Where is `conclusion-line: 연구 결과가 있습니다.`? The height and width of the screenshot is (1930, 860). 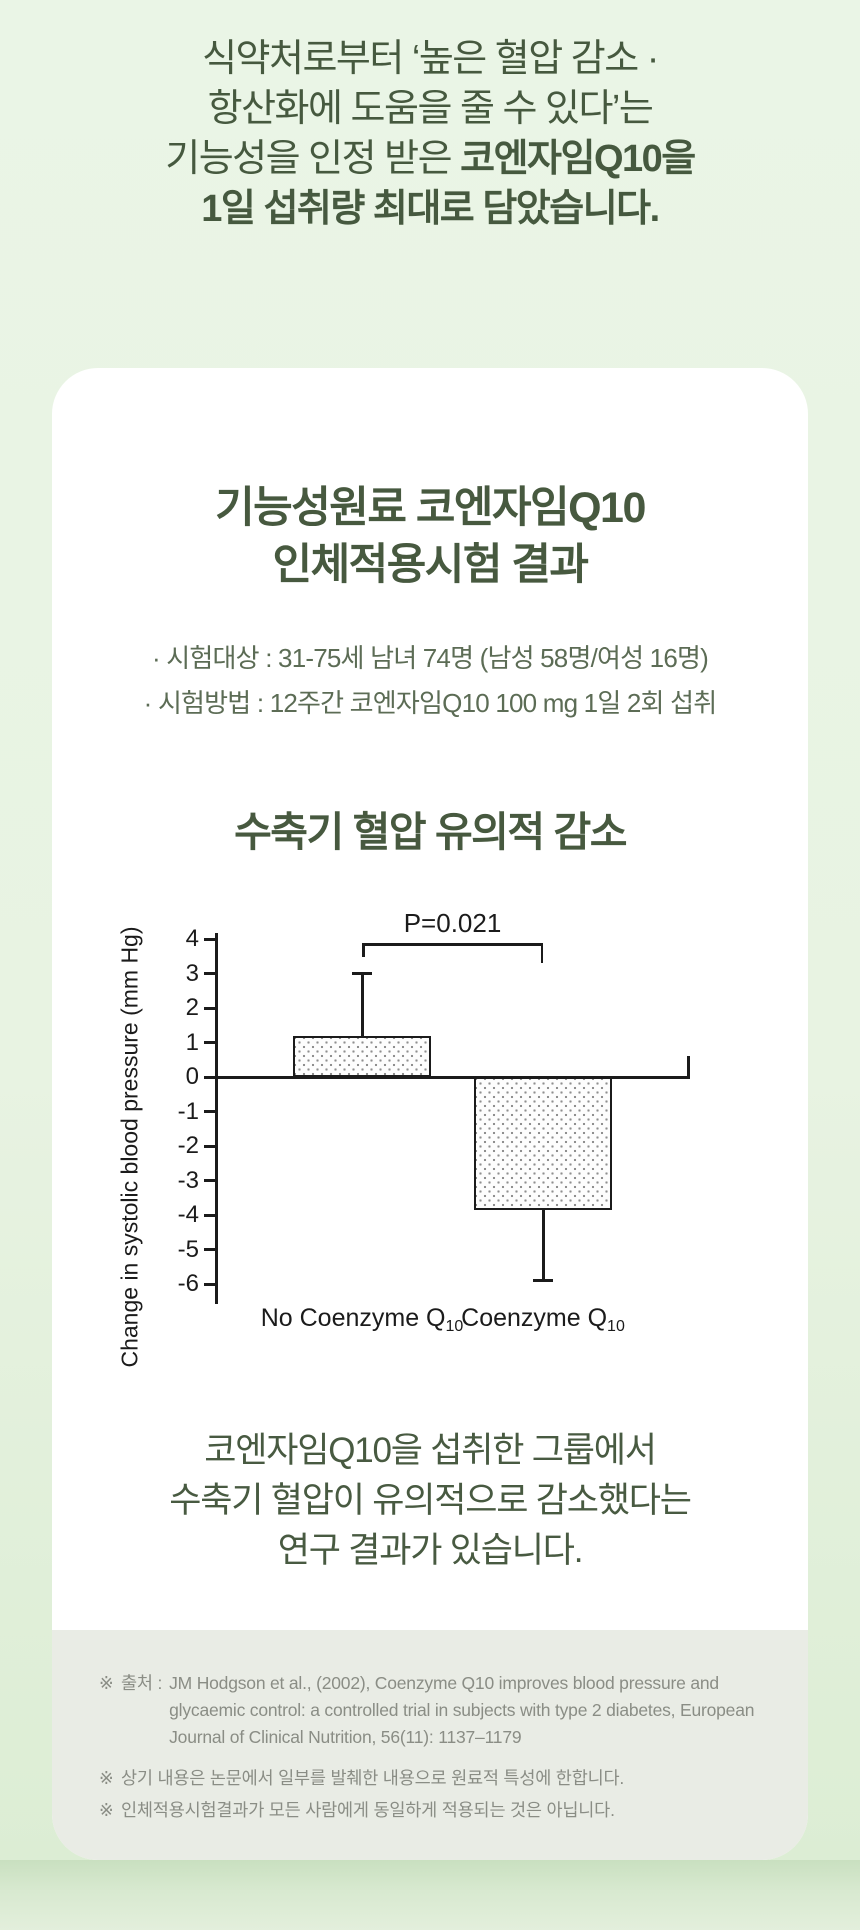 conclusion-line: 연구 결과가 있습니다. is located at coordinates (430, 1550).